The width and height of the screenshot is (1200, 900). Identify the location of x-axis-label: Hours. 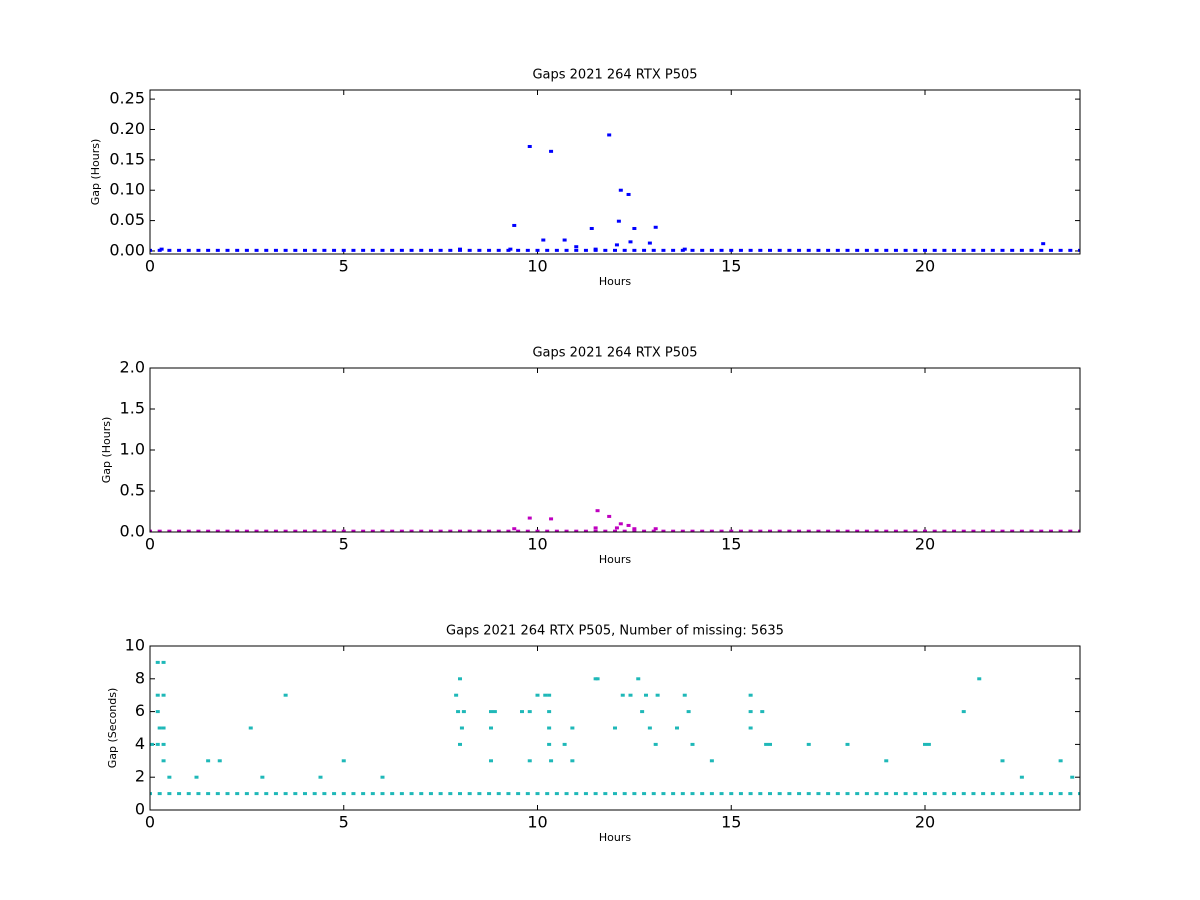
(615, 837).